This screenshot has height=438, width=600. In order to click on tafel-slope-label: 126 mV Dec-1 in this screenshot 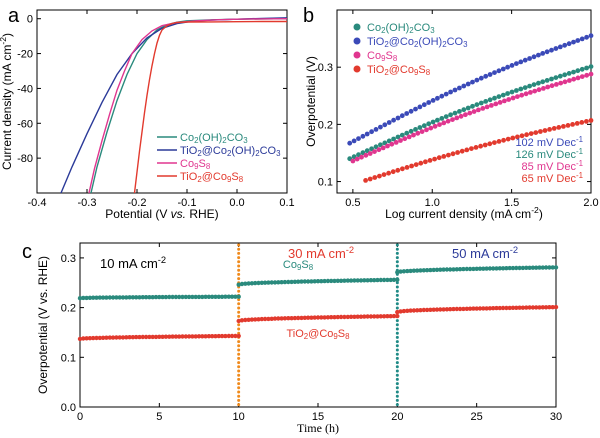, I will do `click(549, 154)`.